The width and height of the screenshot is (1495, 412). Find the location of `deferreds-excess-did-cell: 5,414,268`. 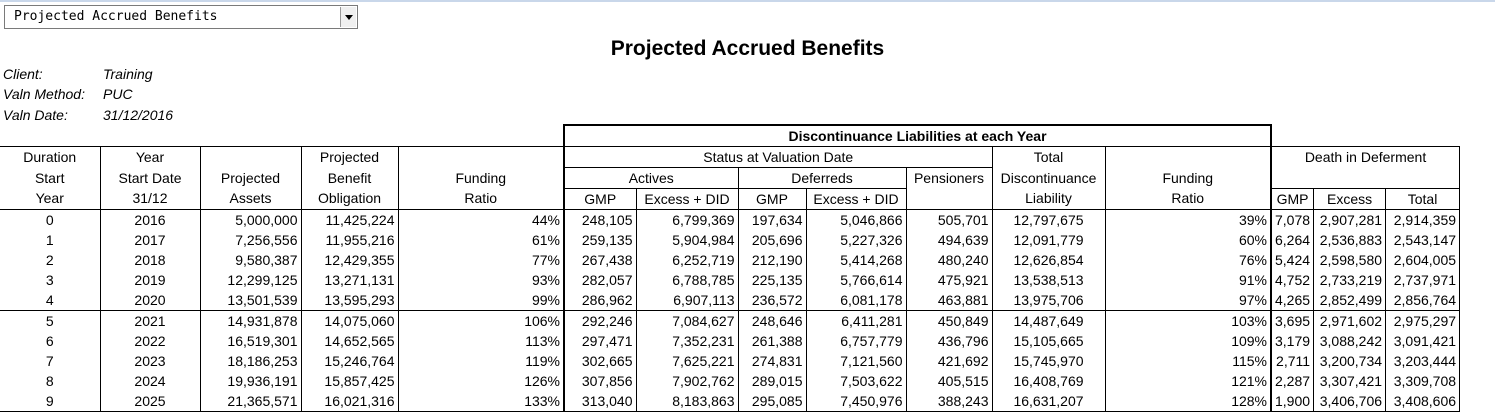

deferreds-excess-did-cell: 5,414,268 is located at coordinates (855, 260).